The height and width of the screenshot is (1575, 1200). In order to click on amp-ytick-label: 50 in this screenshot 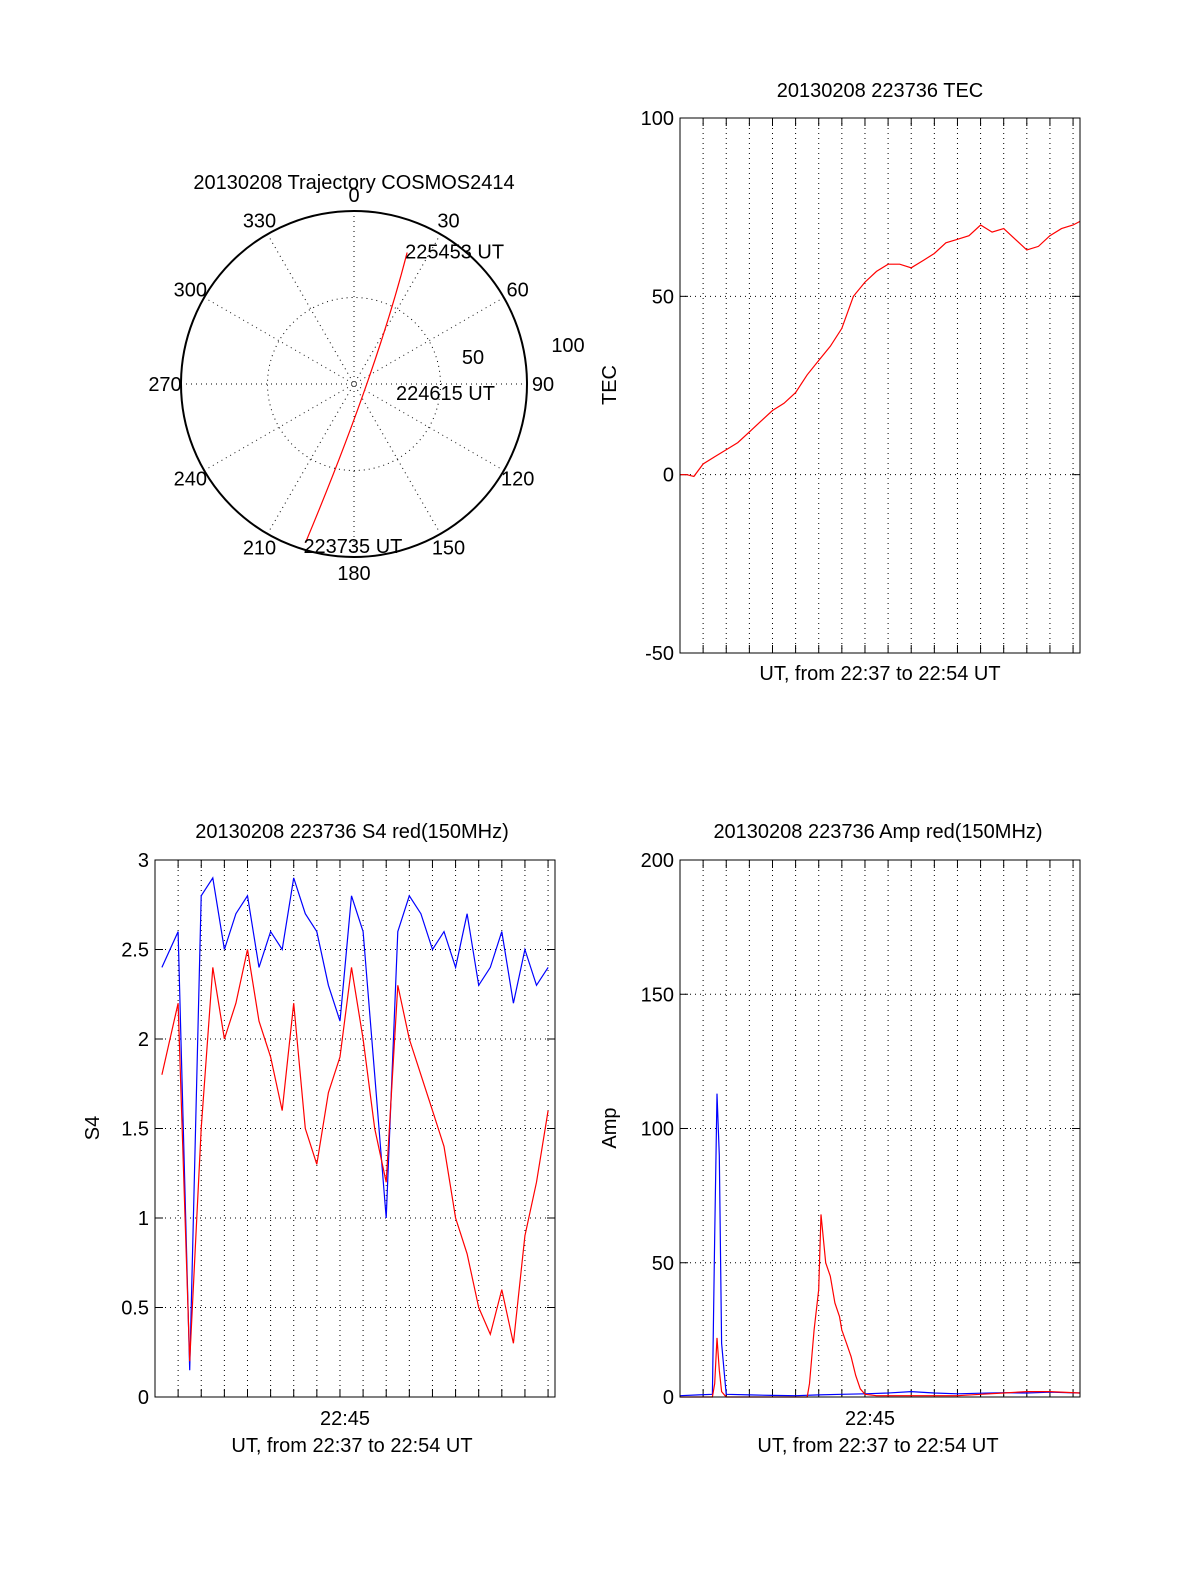, I will do `click(663, 1264)`.